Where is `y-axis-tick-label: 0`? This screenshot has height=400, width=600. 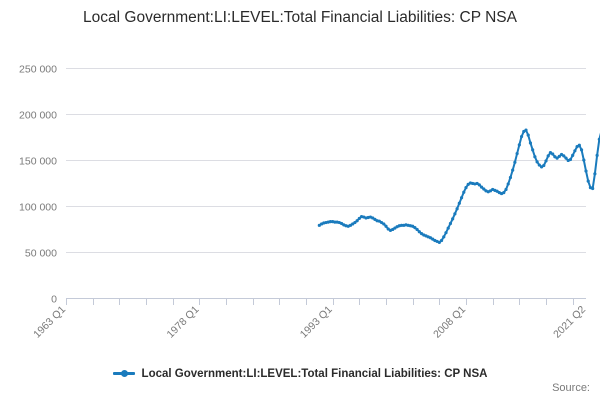 y-axis-tick-label: 0 is located at coordinates (54, 300).